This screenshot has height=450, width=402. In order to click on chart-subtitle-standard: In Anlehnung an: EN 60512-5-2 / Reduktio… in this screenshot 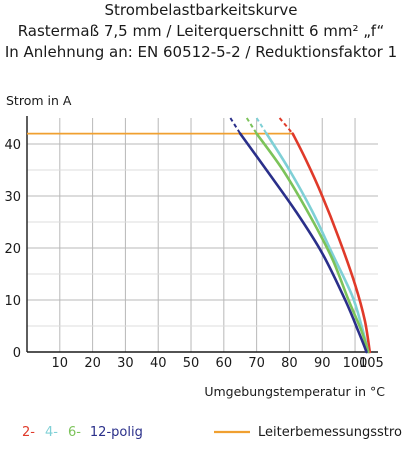, I will do `click(201, 52)`.